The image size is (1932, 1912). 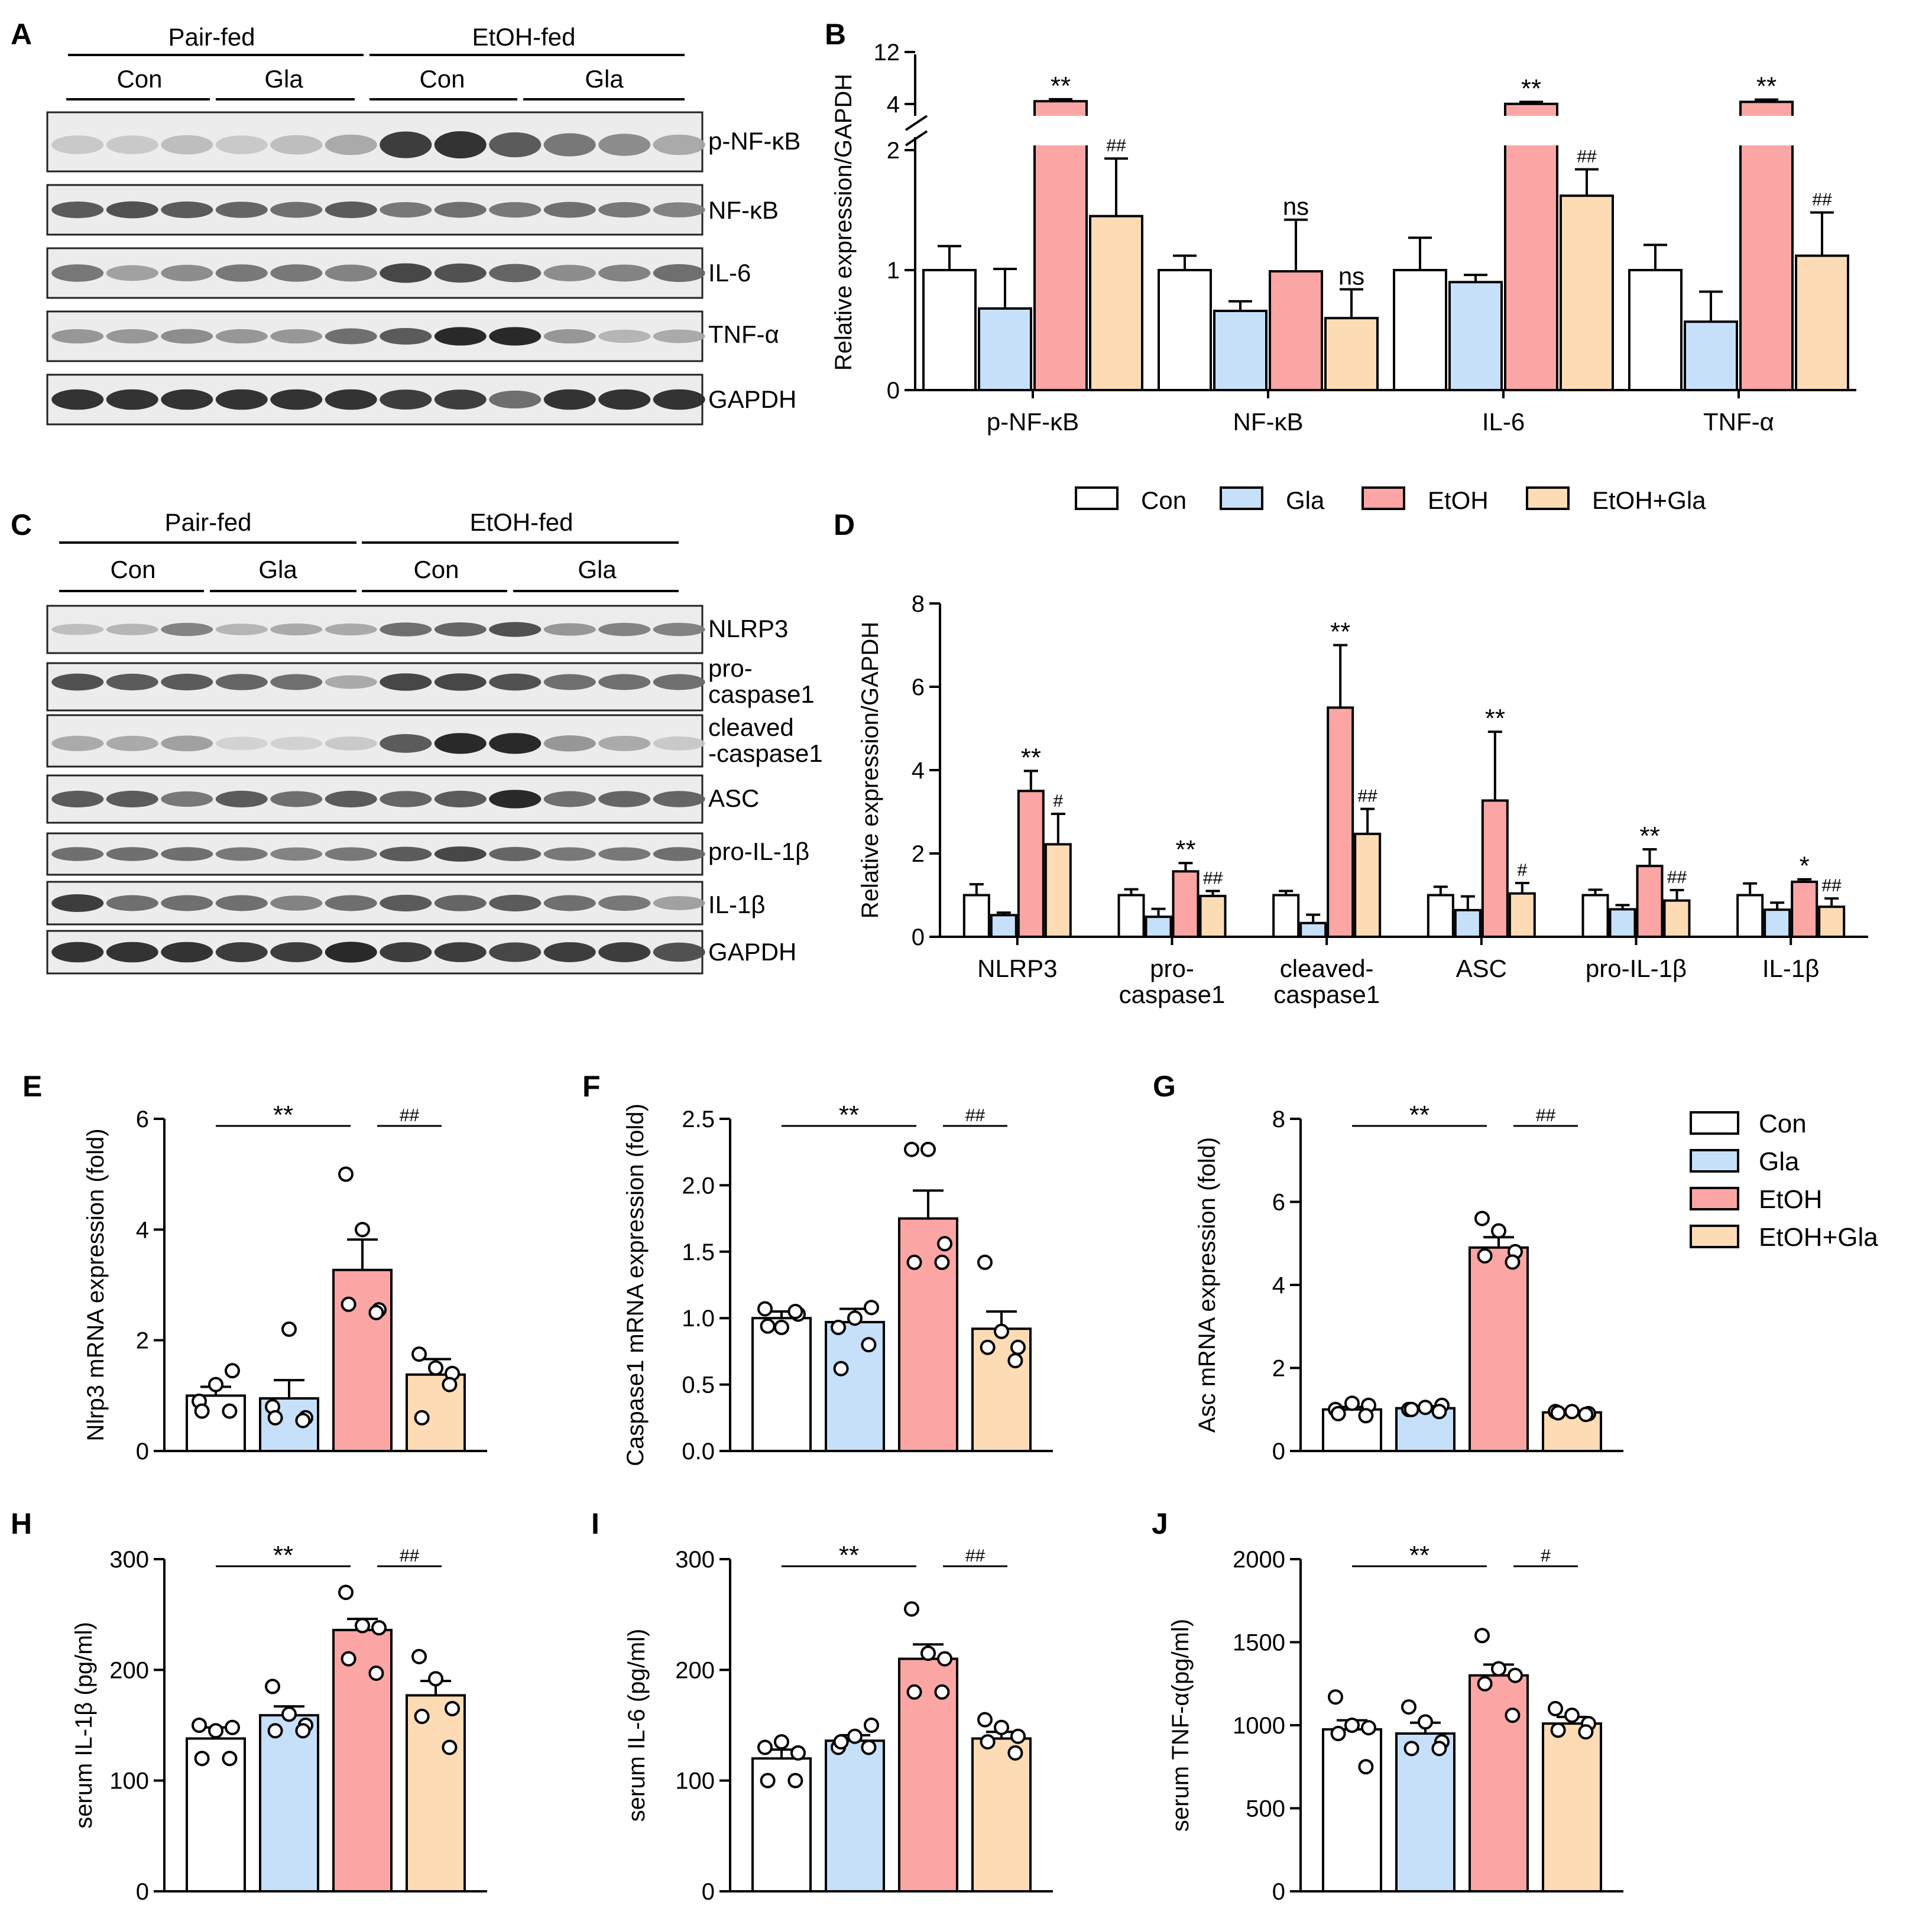 What do you see at coordinates (1714, 1123) in the screenshot?
I see `legend-swatch` at bounding box center [1714, 1123].